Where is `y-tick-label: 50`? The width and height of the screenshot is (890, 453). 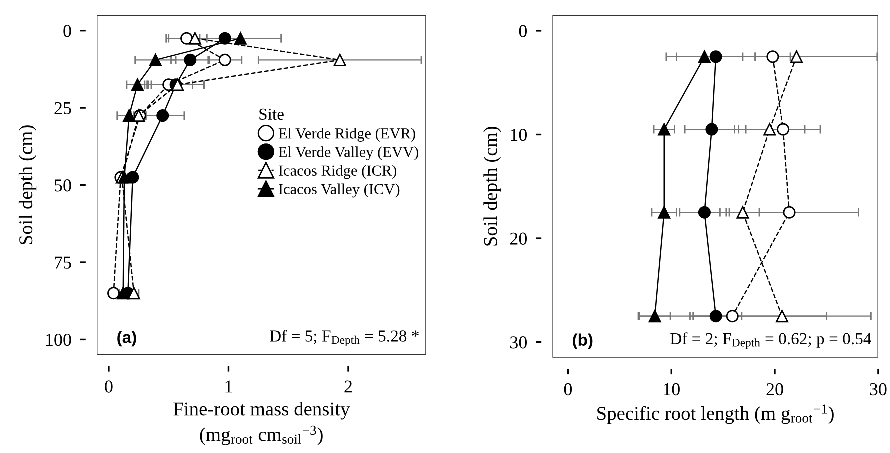
y-tick-label: 50 is located at coordinates (63, 186).